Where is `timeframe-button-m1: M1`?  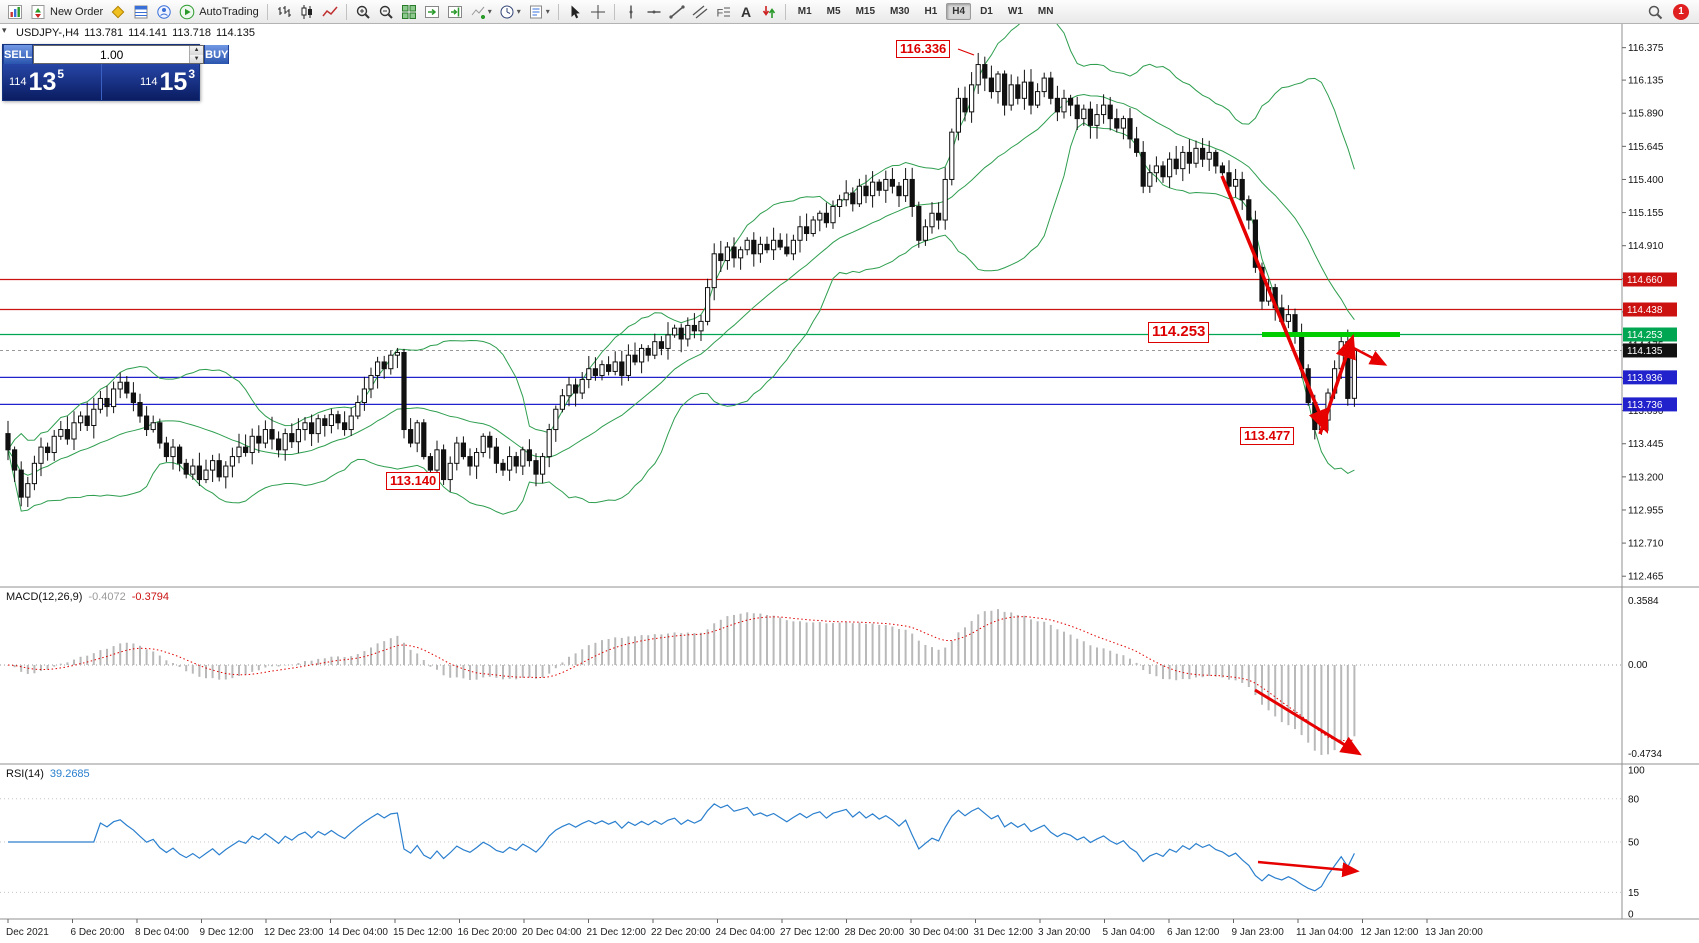
timeframe-button-m1: M1 is located at coordinates (804, 11).